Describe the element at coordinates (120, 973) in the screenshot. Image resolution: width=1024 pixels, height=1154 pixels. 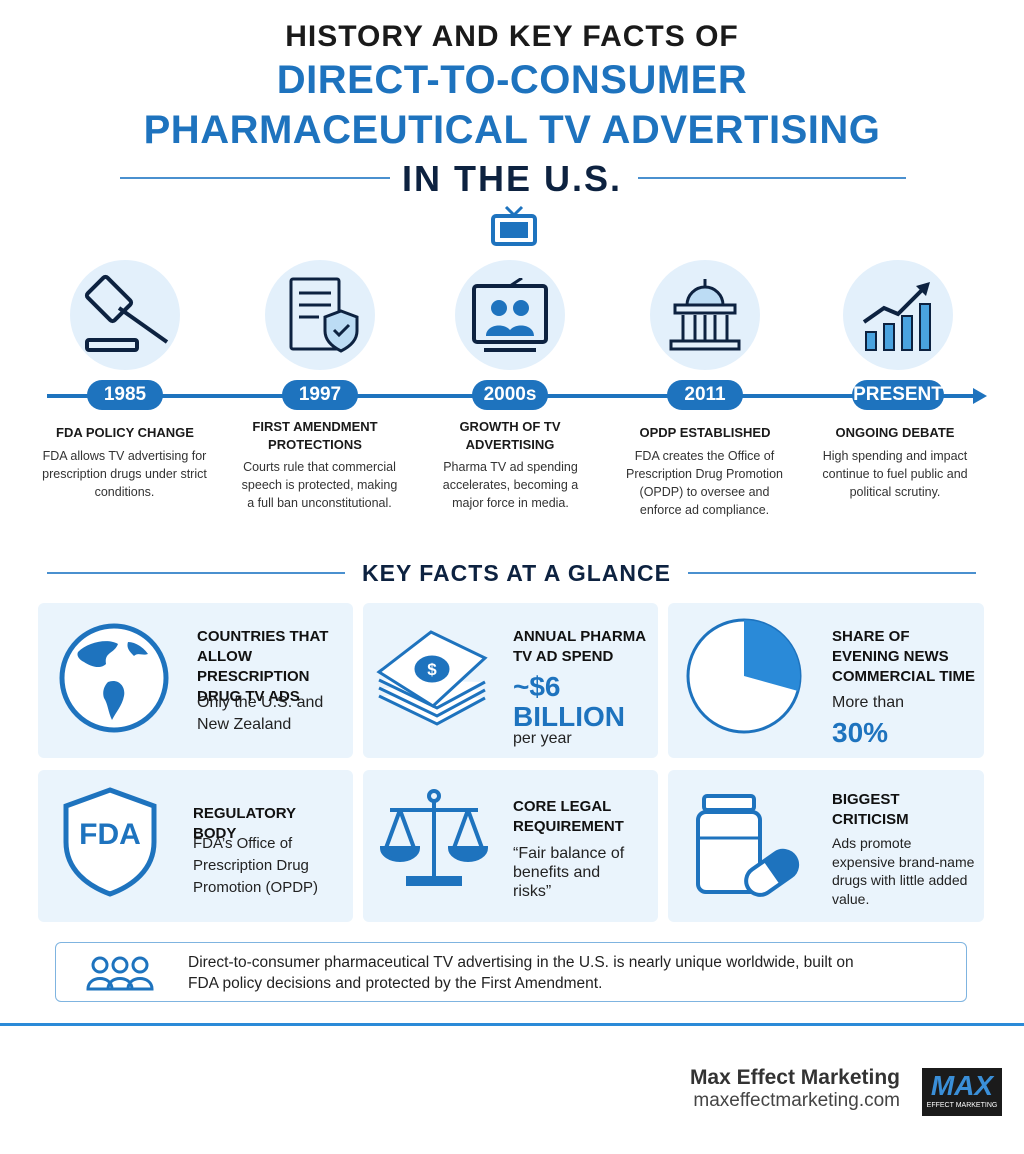
I see `people-icon` at that location.